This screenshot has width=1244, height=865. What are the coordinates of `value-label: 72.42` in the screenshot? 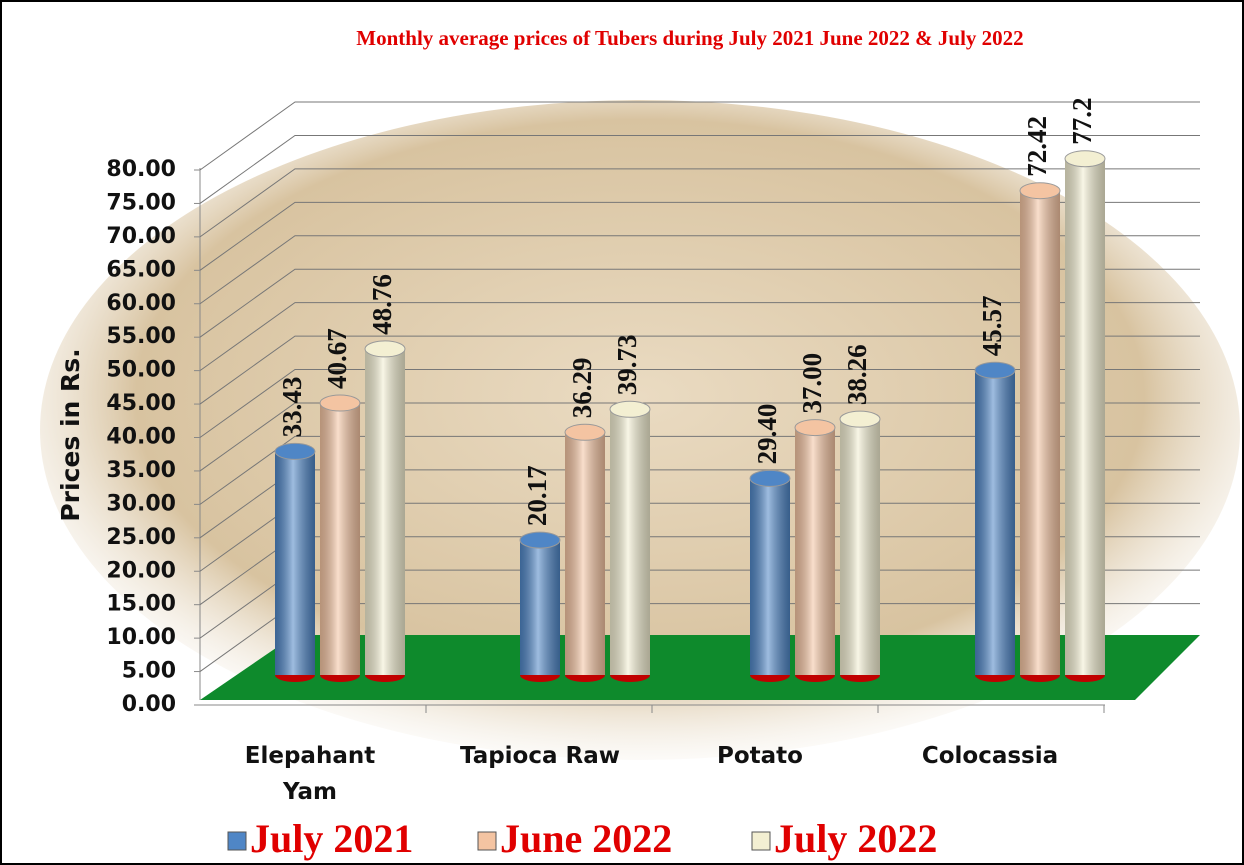 It's located at (1037, 146).